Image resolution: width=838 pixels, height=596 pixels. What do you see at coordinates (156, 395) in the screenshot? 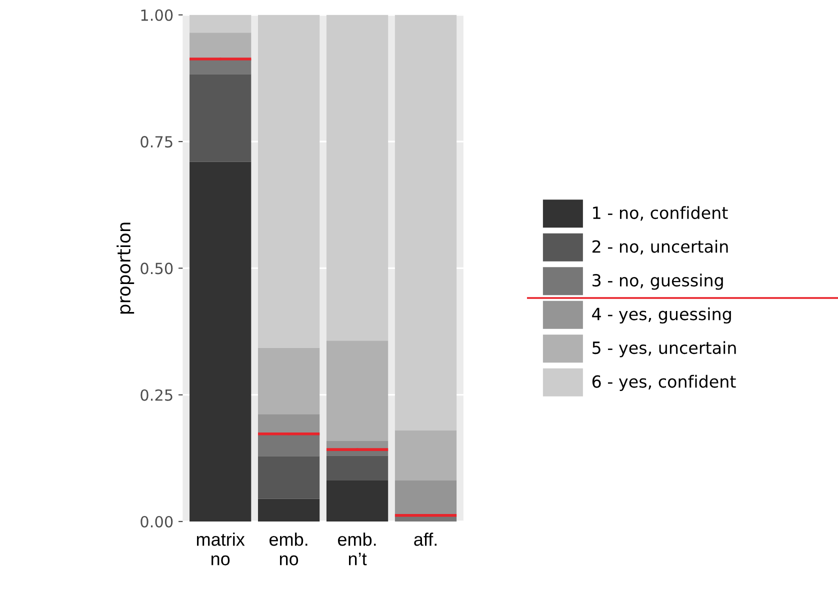
I see `y-tick-label: 0.25` at bounding box center [156, 395].